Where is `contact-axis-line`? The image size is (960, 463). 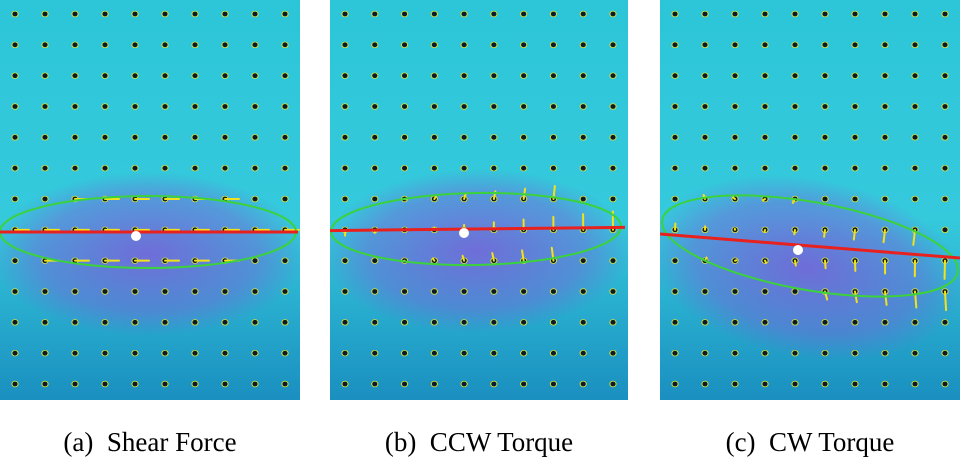
contact-axis-line is located at coordinates (478, 229).